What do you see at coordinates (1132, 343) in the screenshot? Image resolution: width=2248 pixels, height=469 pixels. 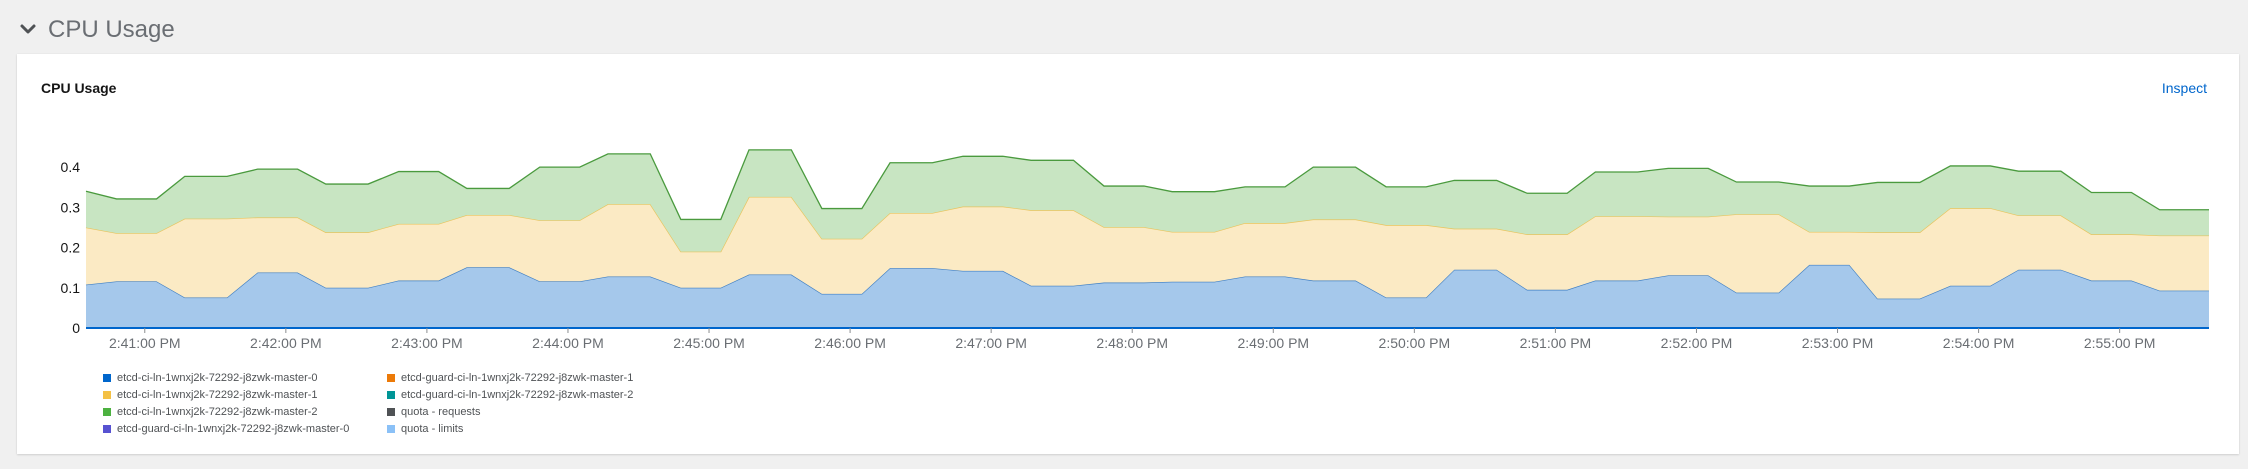 I see `x-tick-label: 2:48:00 PM` at bounding box center [1132, 343].